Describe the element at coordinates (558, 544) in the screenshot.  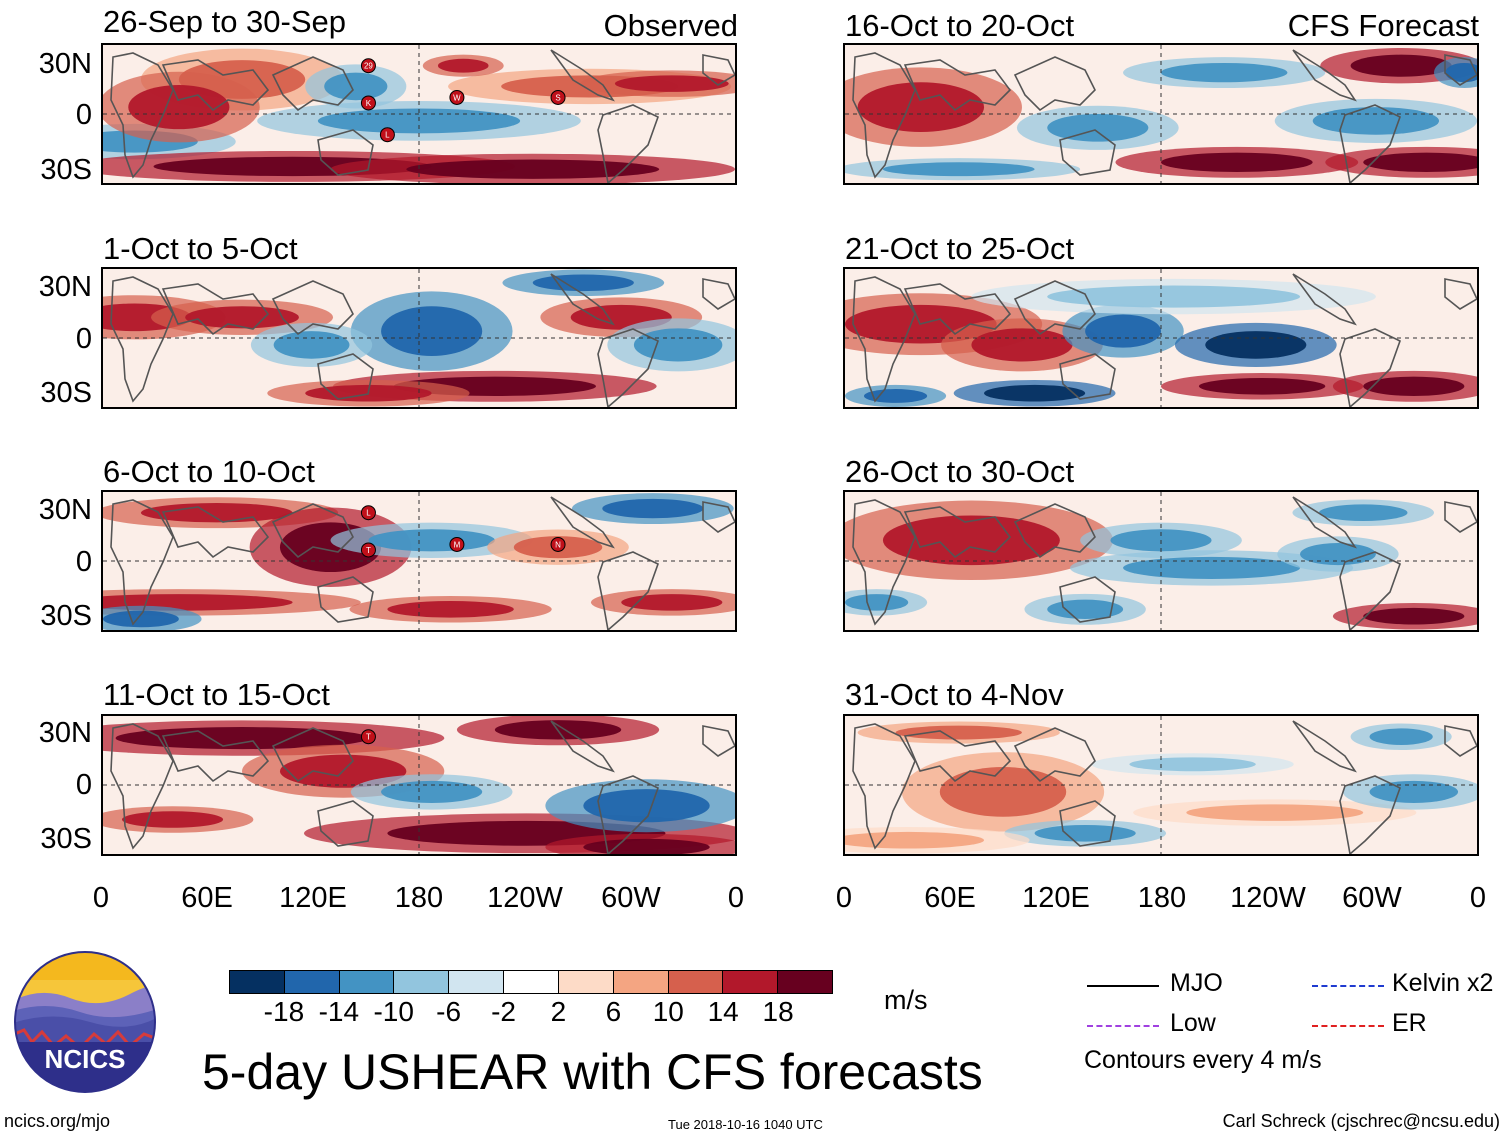
I see `storm-label: N` at that location.